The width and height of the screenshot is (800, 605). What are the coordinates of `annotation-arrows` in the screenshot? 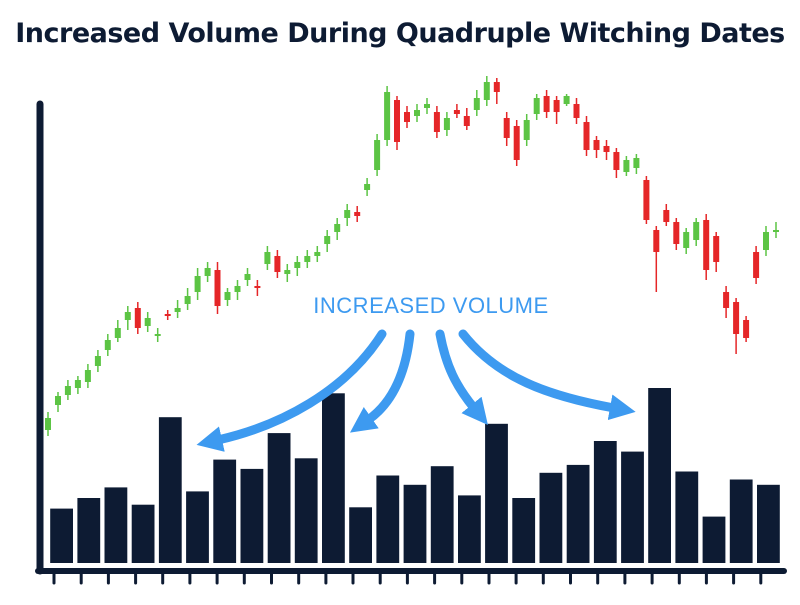 It's located at (416, 390).